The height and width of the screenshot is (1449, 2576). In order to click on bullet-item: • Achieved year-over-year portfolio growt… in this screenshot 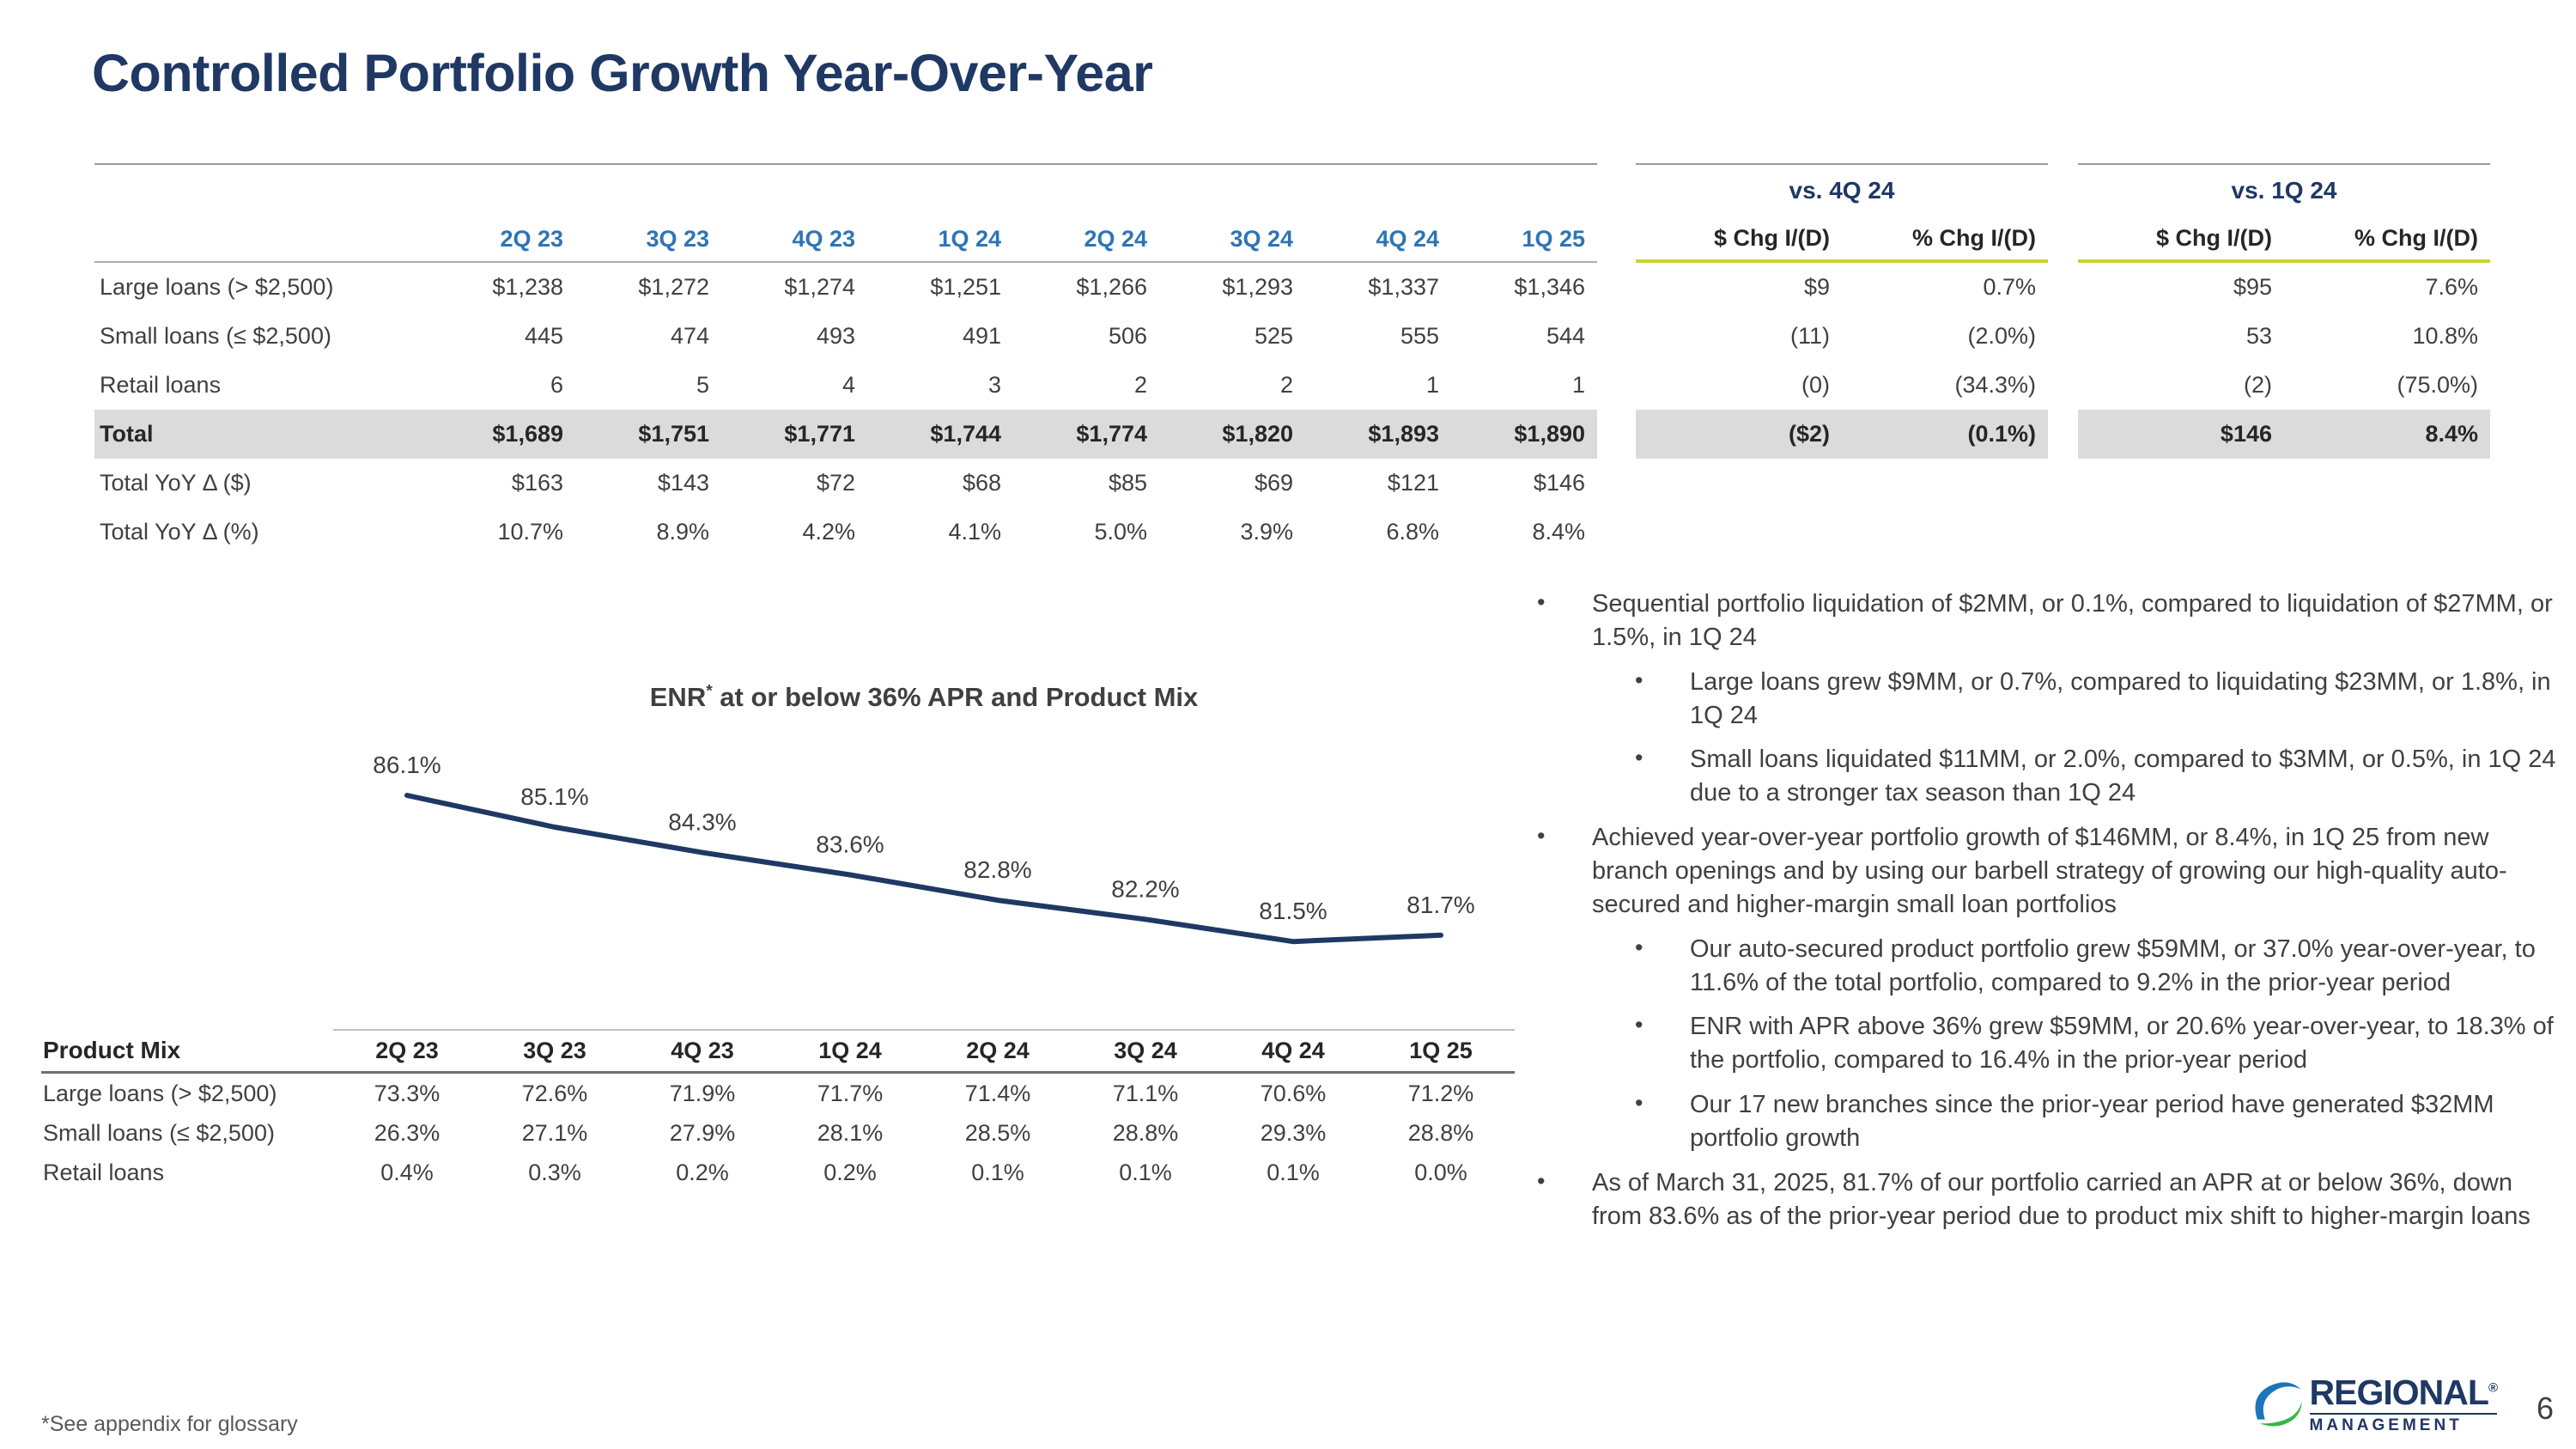, I will do `click(2046, 871)`.